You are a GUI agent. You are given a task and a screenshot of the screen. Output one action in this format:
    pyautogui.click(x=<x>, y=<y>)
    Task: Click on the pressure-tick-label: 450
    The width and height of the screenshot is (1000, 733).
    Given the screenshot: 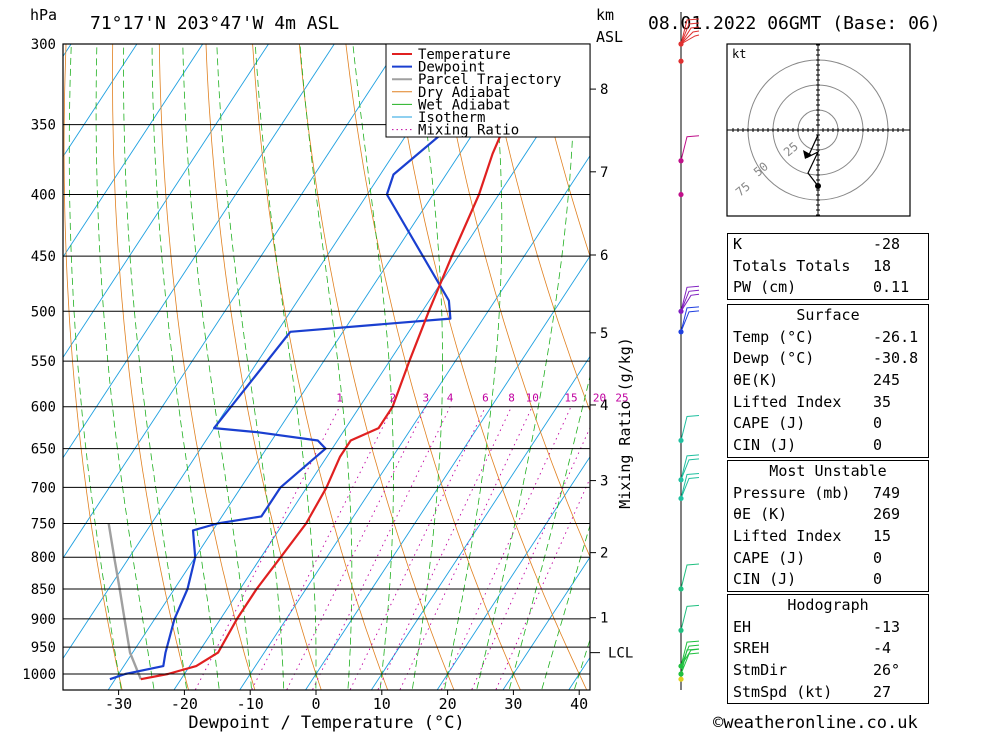 What is the action you would take?
    pyautogui.click(x=43, y=257)
    